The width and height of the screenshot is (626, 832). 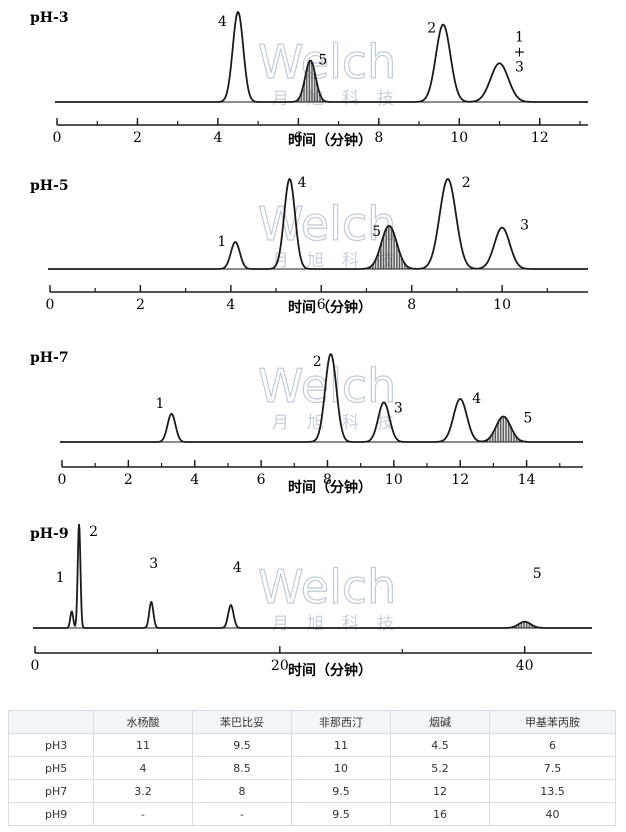 I want to click on table-header-row: 水杨酸 苯巴比妥 非那西汀 烟碱 甲基苯丙胺, so click(x=312, y=722).